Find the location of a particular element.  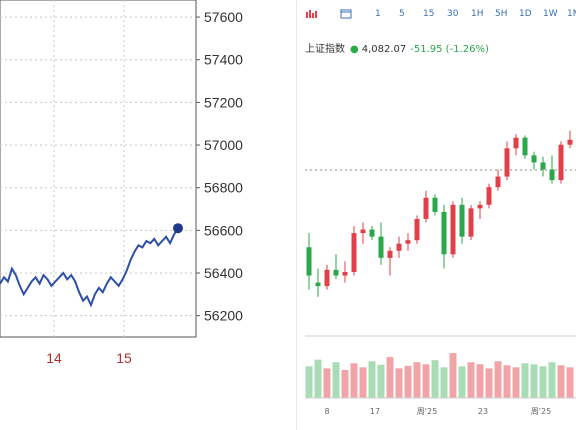

interval-button-1d: 1D is located at coordinates (525, 14).